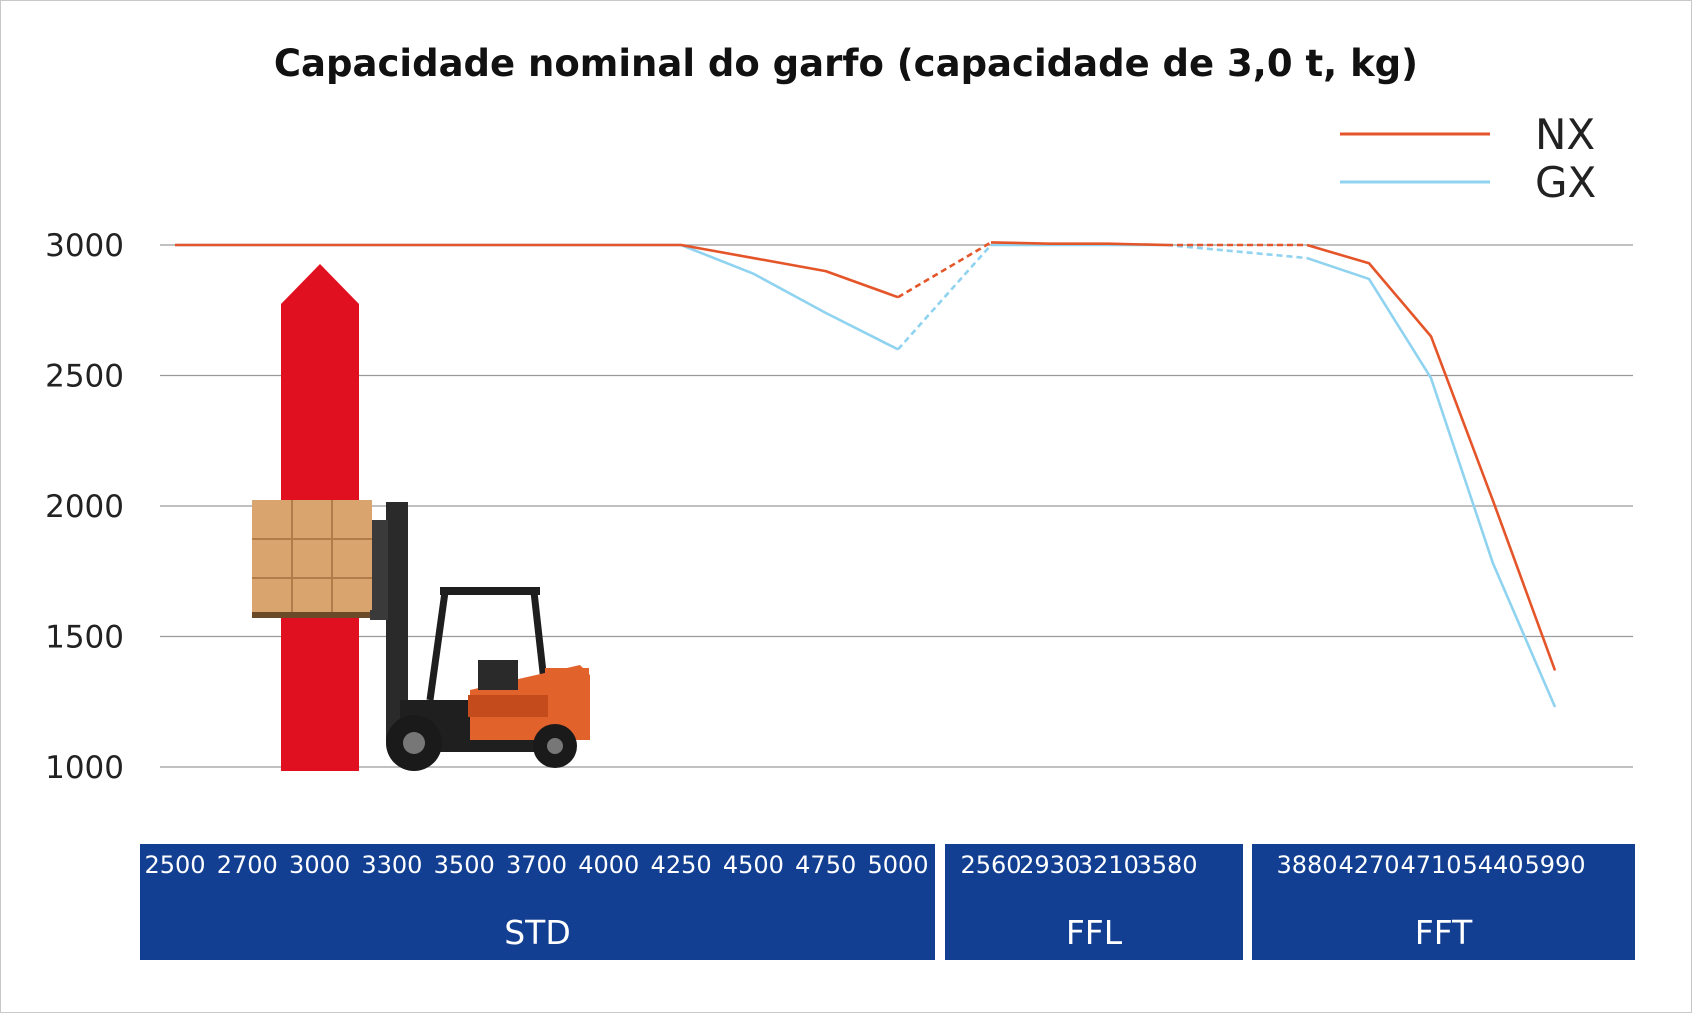 This screenshot has height=1013, width=1692. What do you see at coordinates (1430, 865) in the screenshot?
I see `x-tick-label: 4710` at bounding box center [1430, 865].